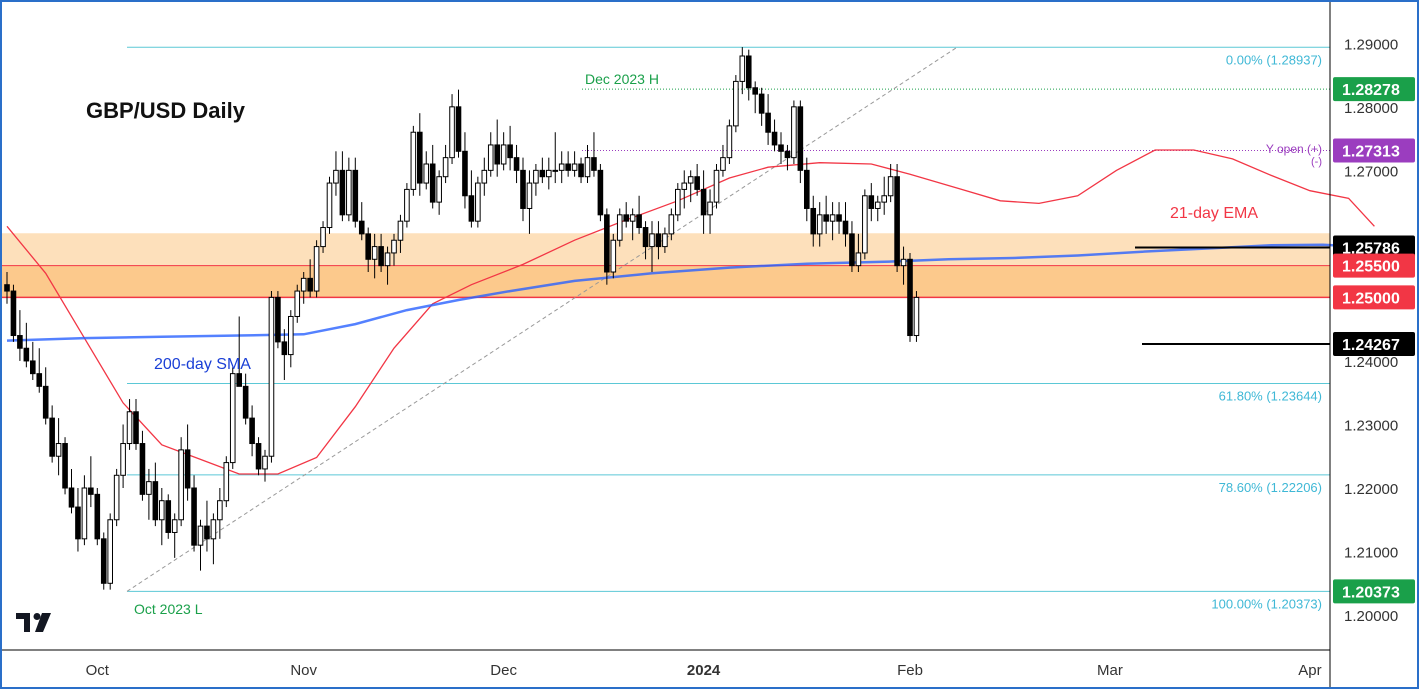 This screenshot has width=1419, height=689. Describe the element at coordinates (1214, 213) in the screenshot. I see `ema-label: 21-day EMA` at that location.